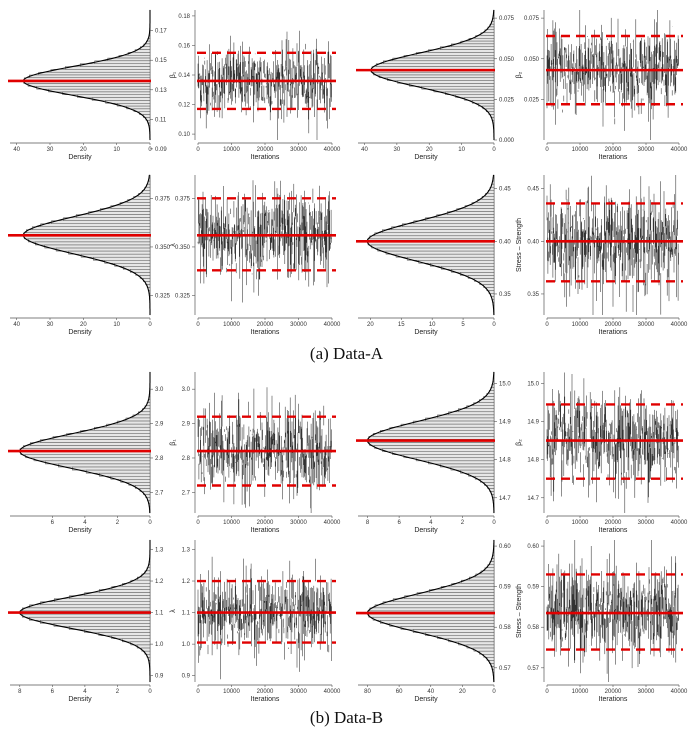  Describe the element at coordinates (186, 582) in the screenshot. I see `y-tick-label: 1.2` at that location.